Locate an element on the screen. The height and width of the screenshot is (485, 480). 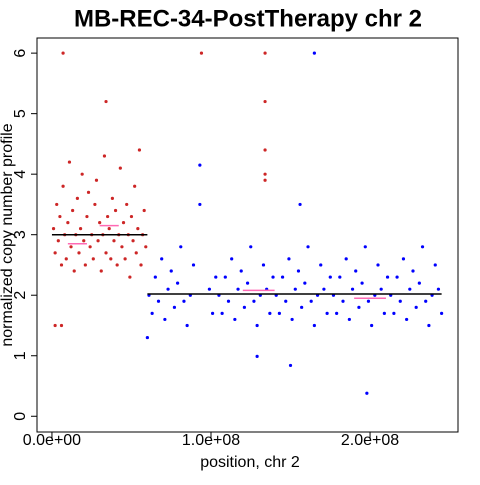
y-tick-label: 3 is located at coordinates (20, 234).